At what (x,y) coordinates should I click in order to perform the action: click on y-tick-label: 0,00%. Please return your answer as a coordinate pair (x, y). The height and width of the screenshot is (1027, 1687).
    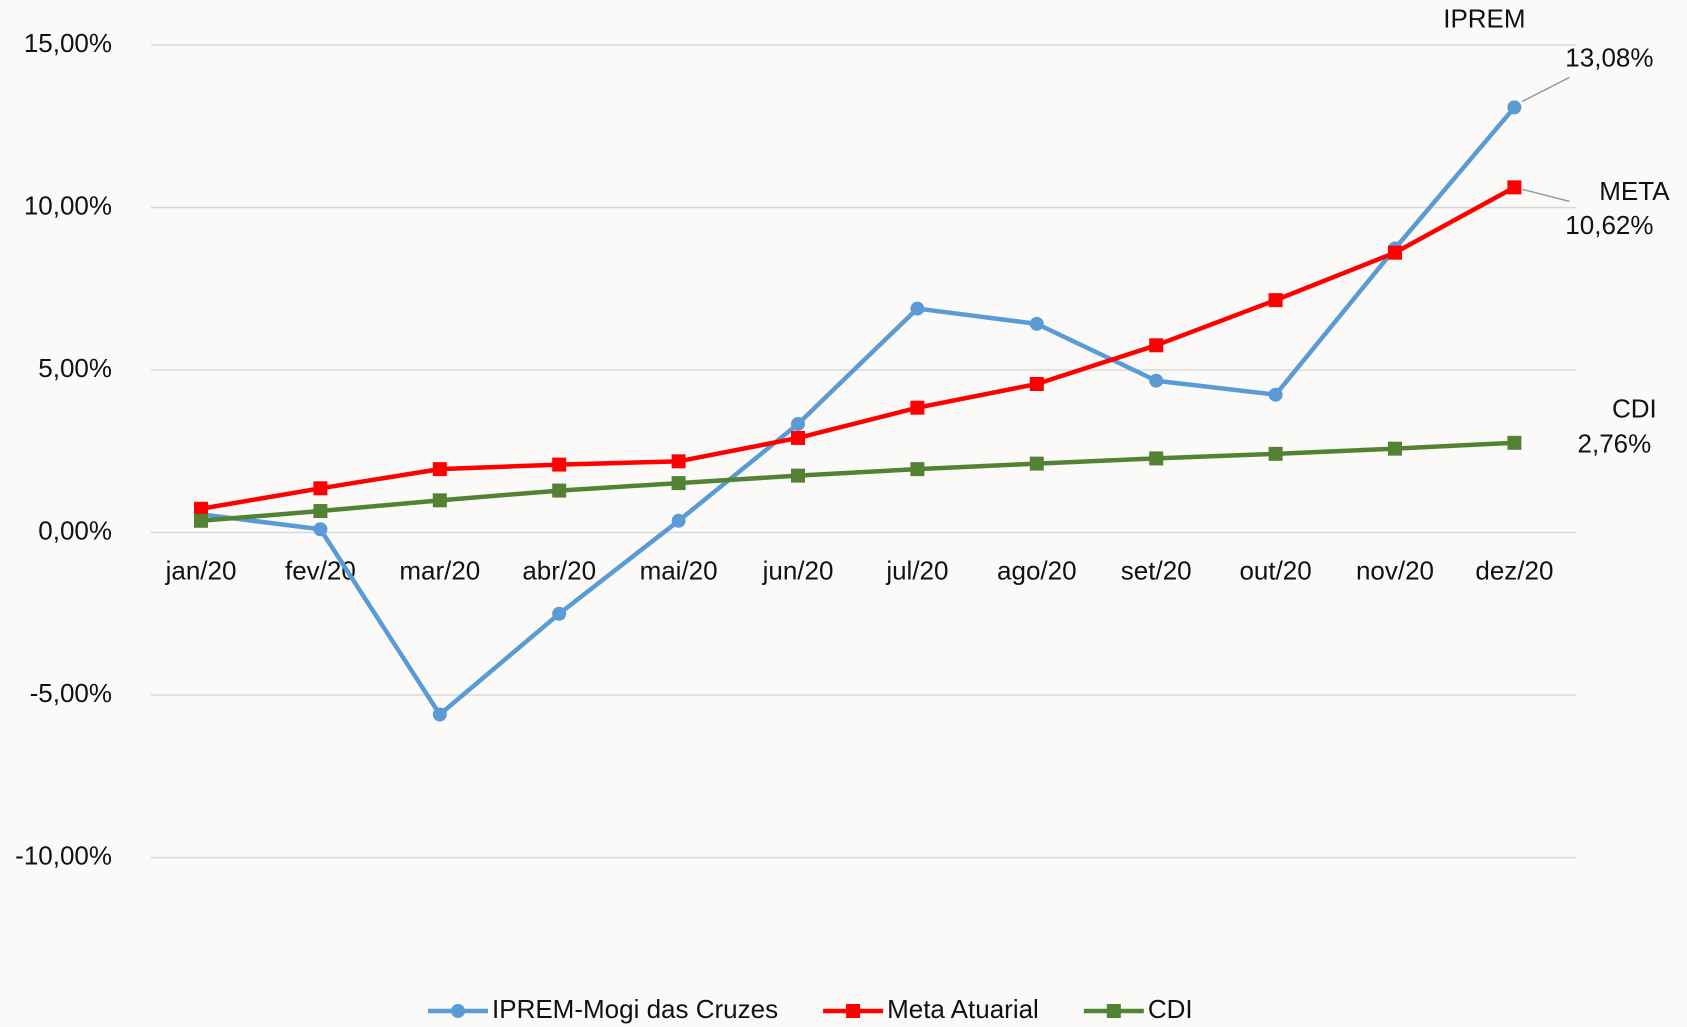
    Looking at the image, I should click on (75, 530).